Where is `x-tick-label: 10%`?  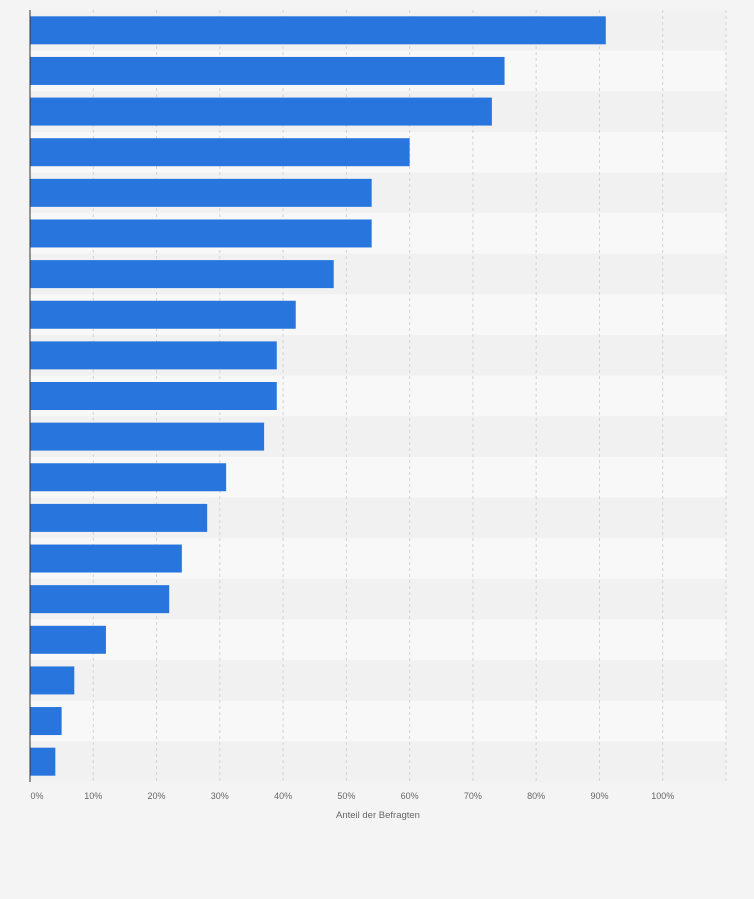
x-tick-label: 10% is located at coordinates (93, 796).